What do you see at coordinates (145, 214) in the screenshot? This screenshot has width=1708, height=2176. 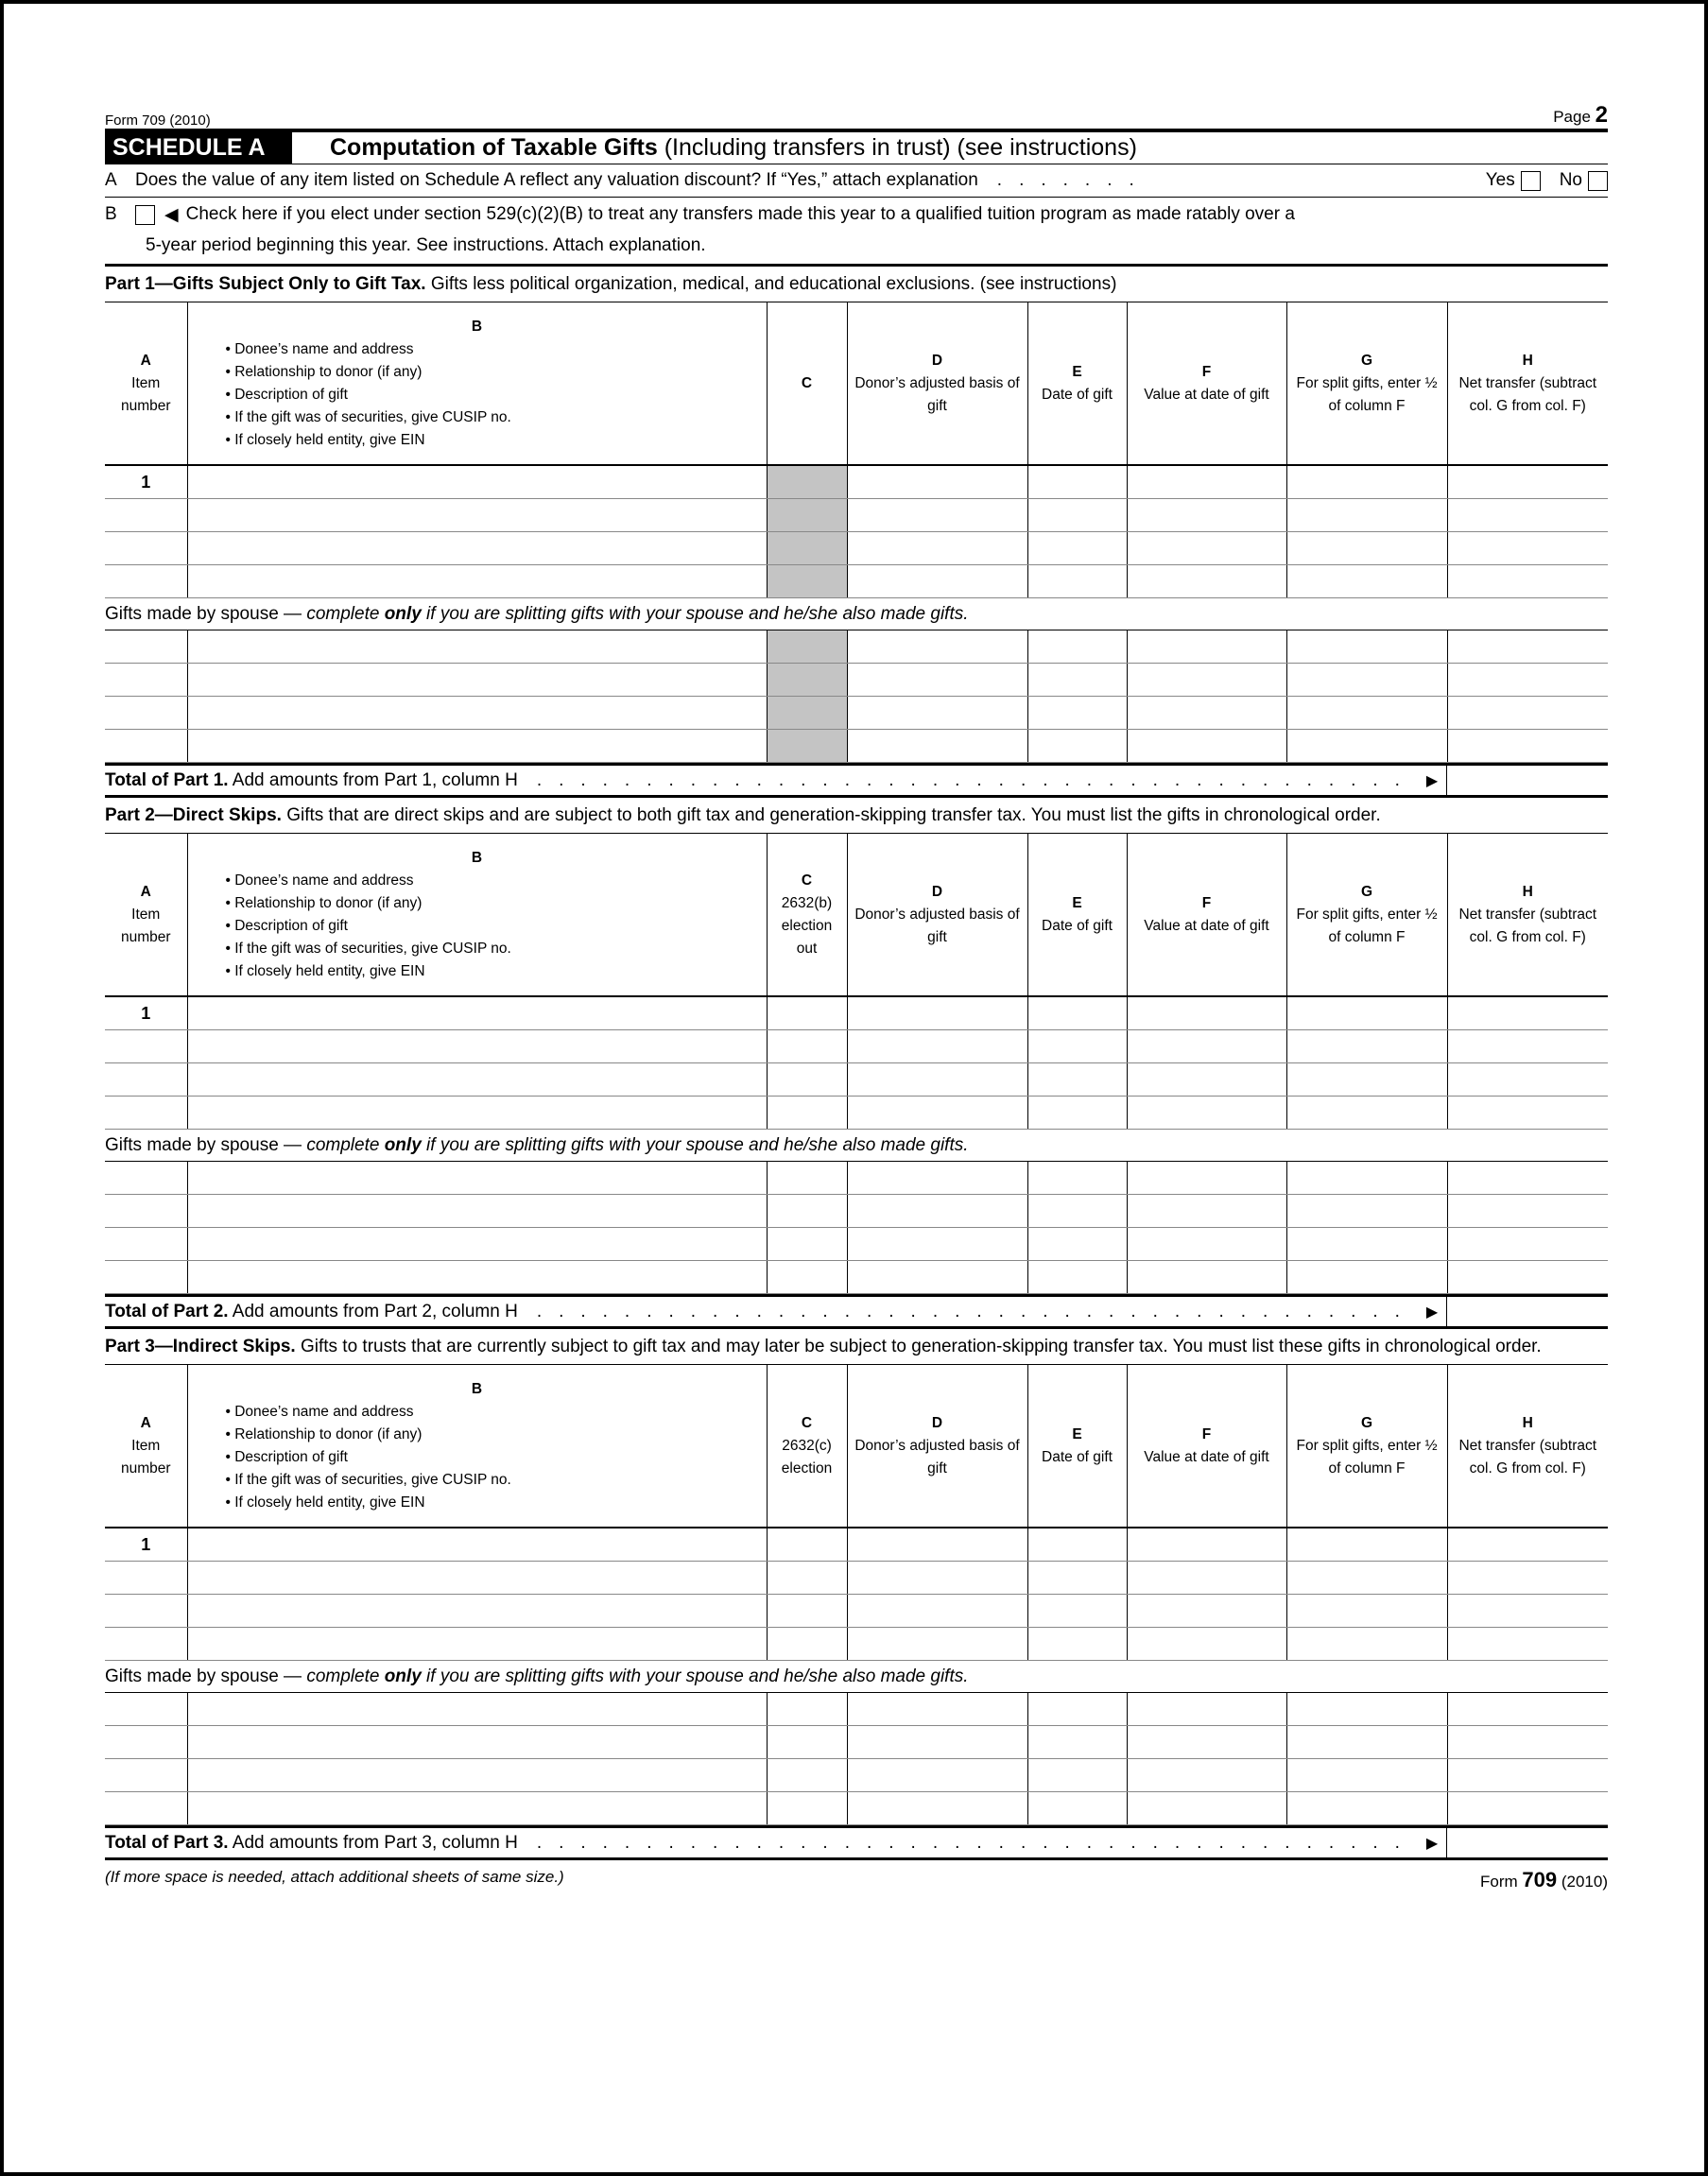 I see `election-529-checkbox` at bounding box center [145, 214].